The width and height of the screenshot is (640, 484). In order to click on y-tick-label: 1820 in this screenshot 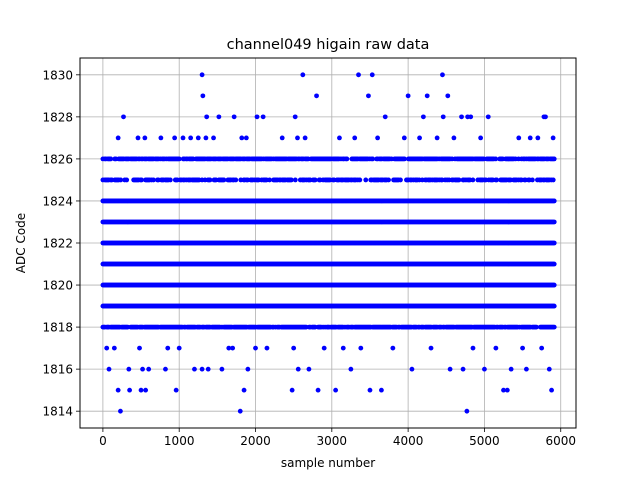, I will do `click(57, 286)`.